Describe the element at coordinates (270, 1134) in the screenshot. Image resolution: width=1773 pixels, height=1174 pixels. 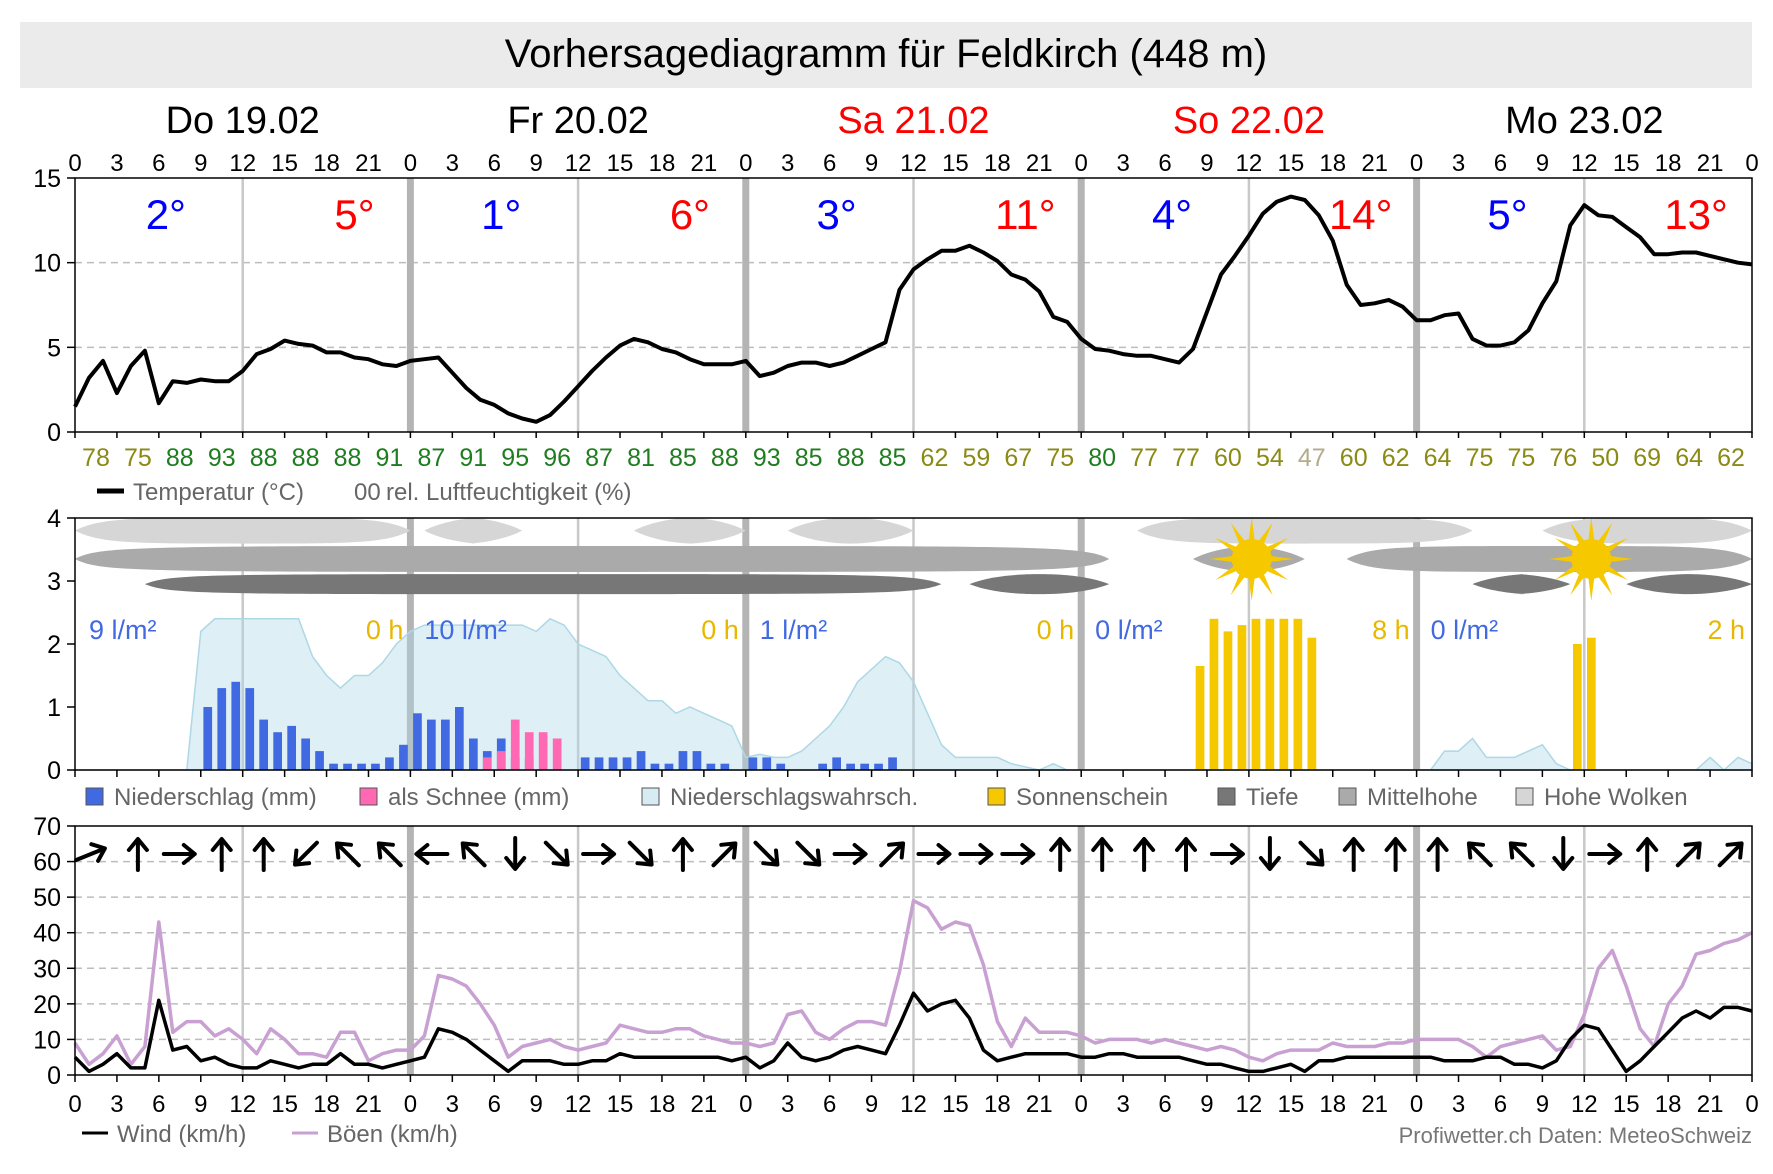
I see `wind-legend: Wind (km/h) Böen (km/h)` at that location.